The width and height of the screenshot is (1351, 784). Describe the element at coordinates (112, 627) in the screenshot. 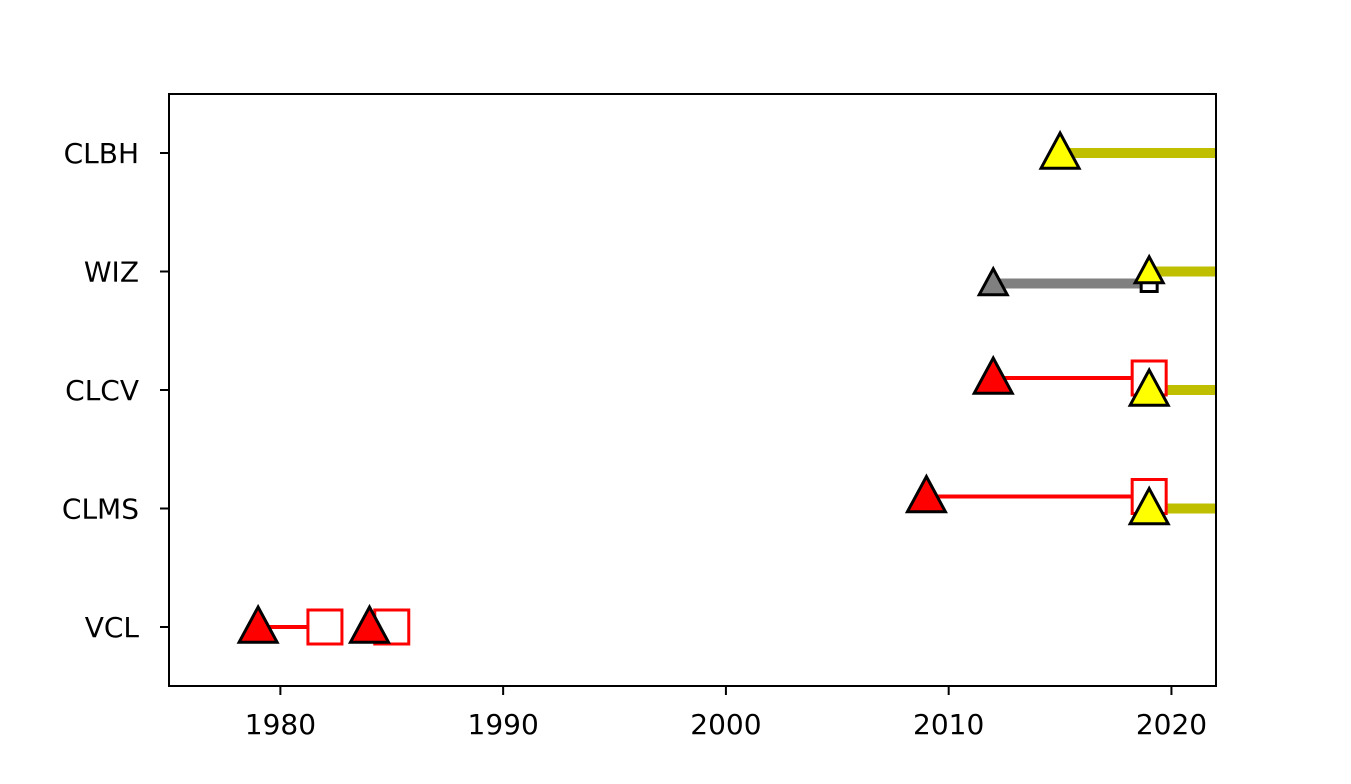

I see `y-tick-label-vcl: VCL` at that location.